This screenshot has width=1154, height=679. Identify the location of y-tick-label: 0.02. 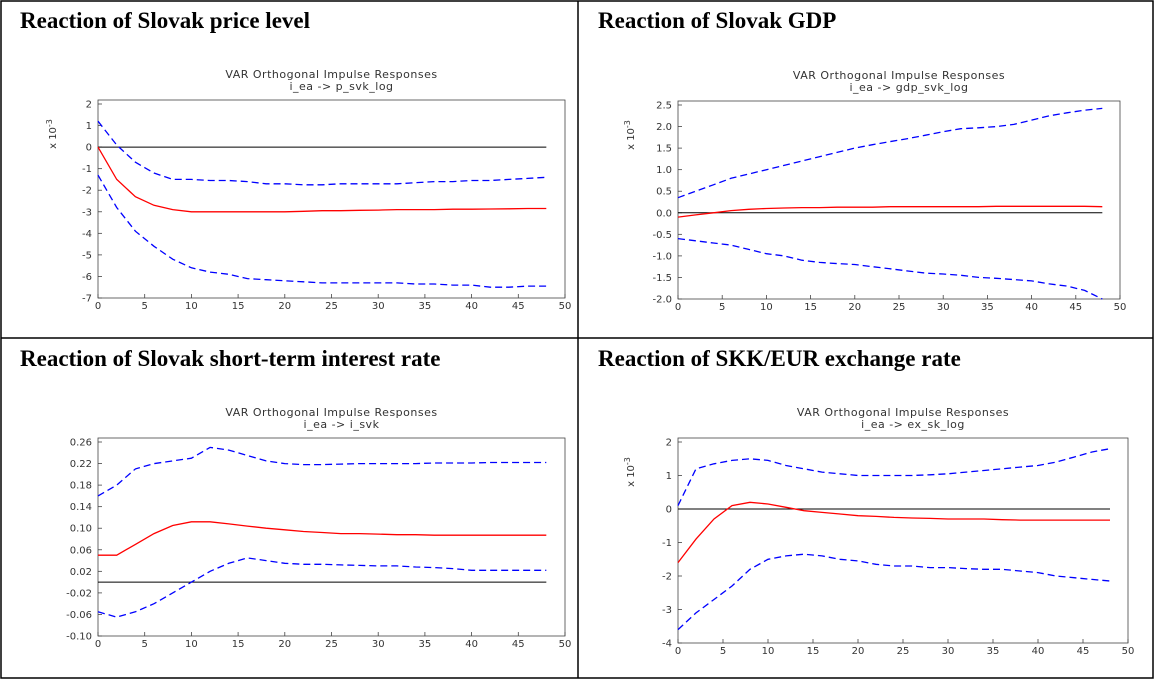
(81, 572).